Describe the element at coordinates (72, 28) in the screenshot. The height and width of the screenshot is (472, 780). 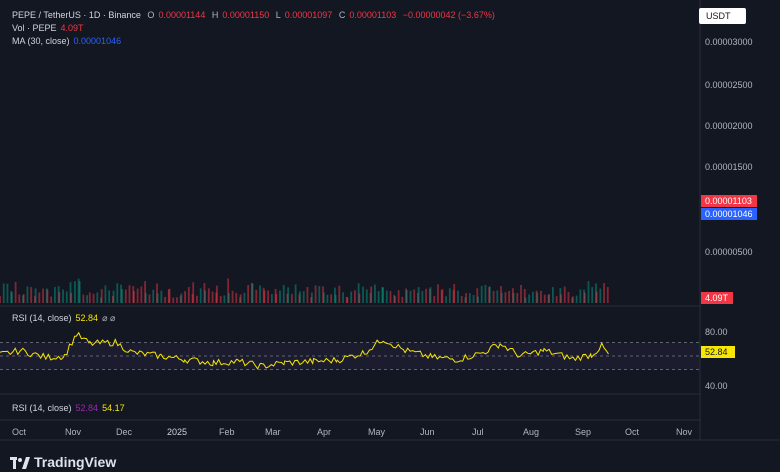
I see `volume-value: 4.09T` at that location.